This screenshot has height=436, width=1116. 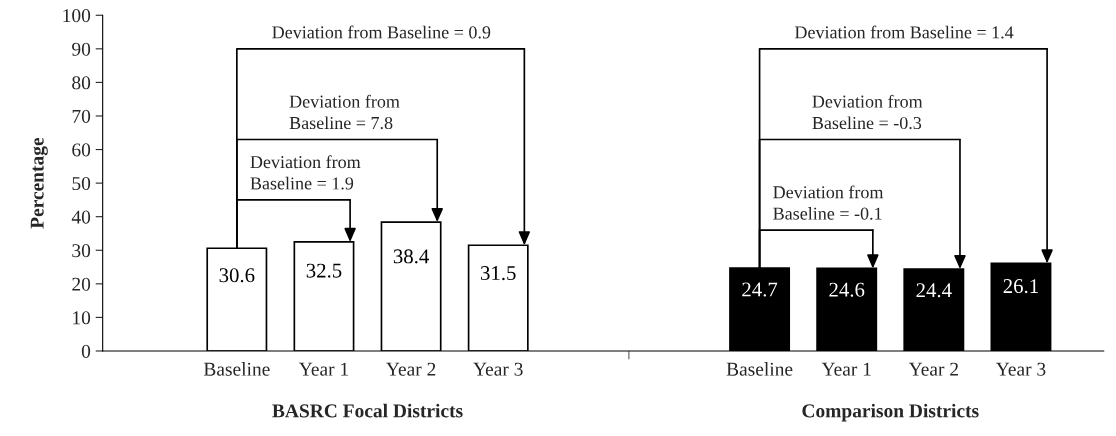 I want to click on annotation: Deviation from Baseline = 1.4, so click(x=904, y=32).